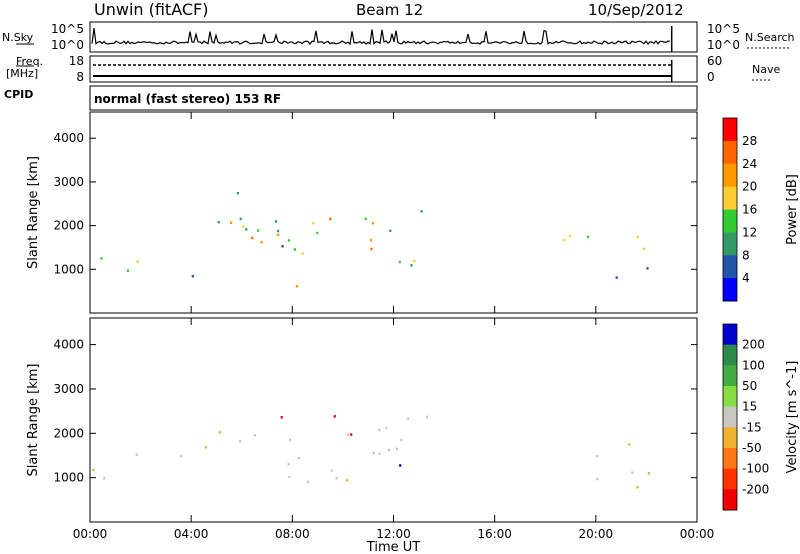 This screenshot has width=800, height=554. I want to click on velocity-colorbar-tick: -200, so click(755, 489).